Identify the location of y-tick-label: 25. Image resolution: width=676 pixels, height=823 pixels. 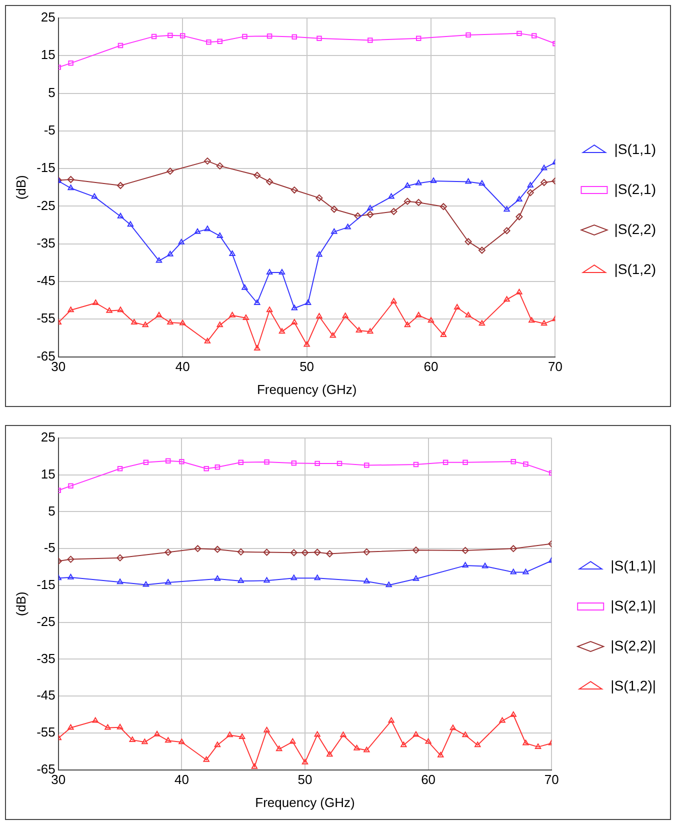
(48, 437).